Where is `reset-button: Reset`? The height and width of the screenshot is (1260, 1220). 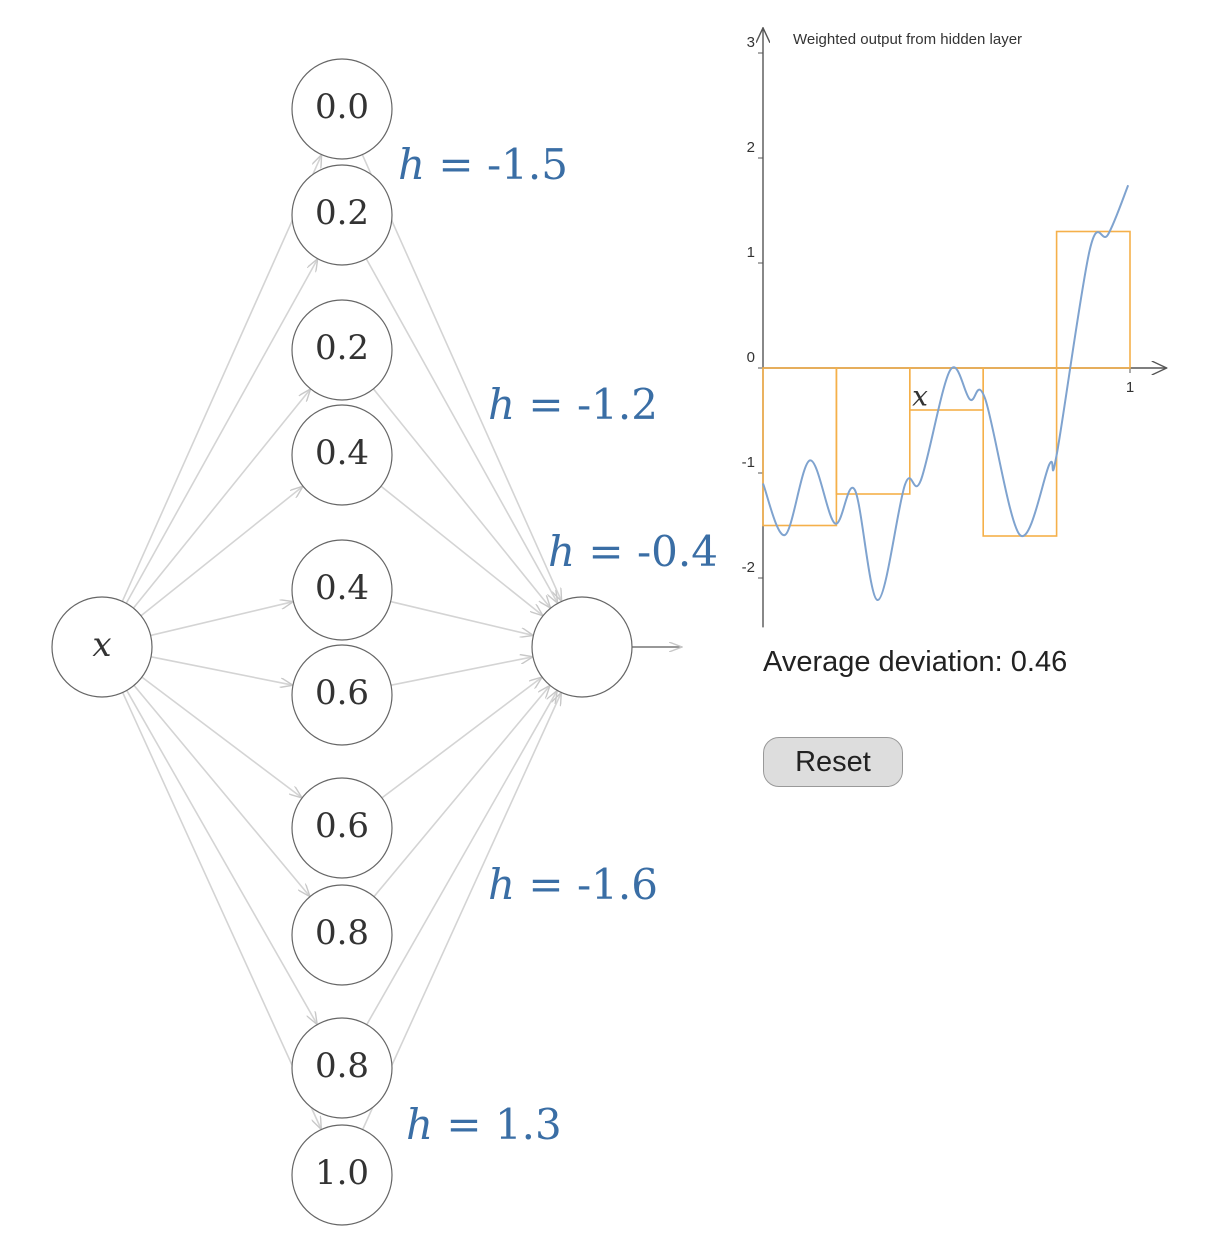 reset-button: Reset is located at coordinates (833, 762).